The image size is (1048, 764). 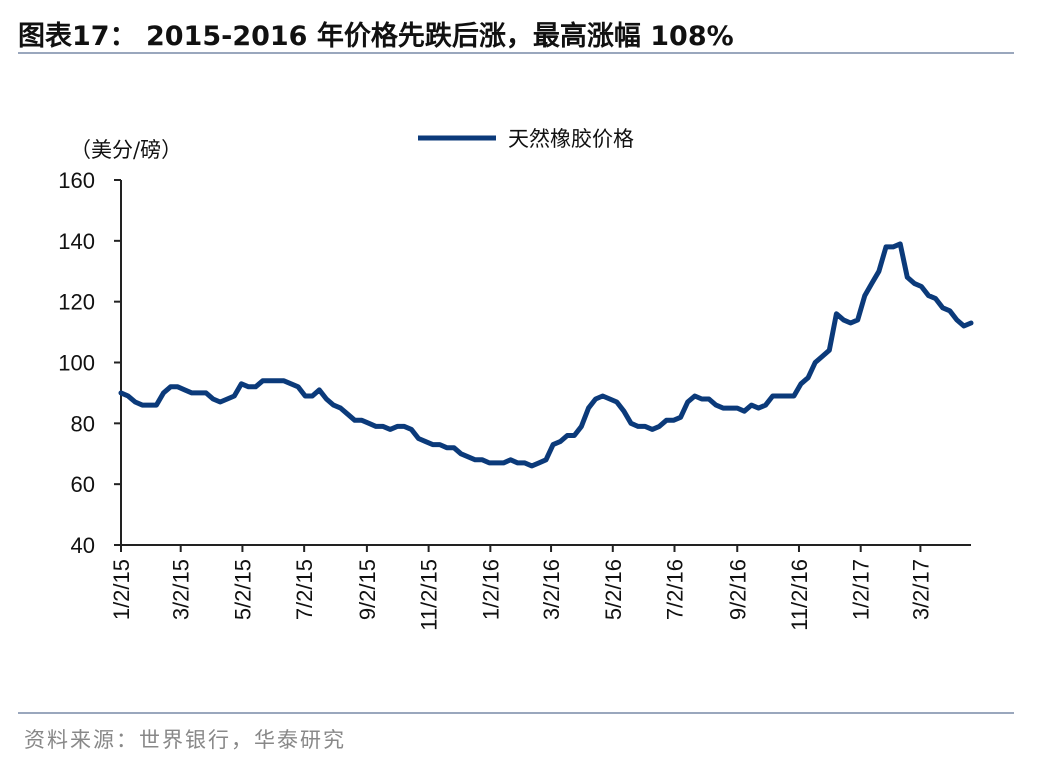 What do you see at coordinates (675, 589) in the screenshot?
I see `x-tick-label: 7/2/16` at bounding box center [675, 589].